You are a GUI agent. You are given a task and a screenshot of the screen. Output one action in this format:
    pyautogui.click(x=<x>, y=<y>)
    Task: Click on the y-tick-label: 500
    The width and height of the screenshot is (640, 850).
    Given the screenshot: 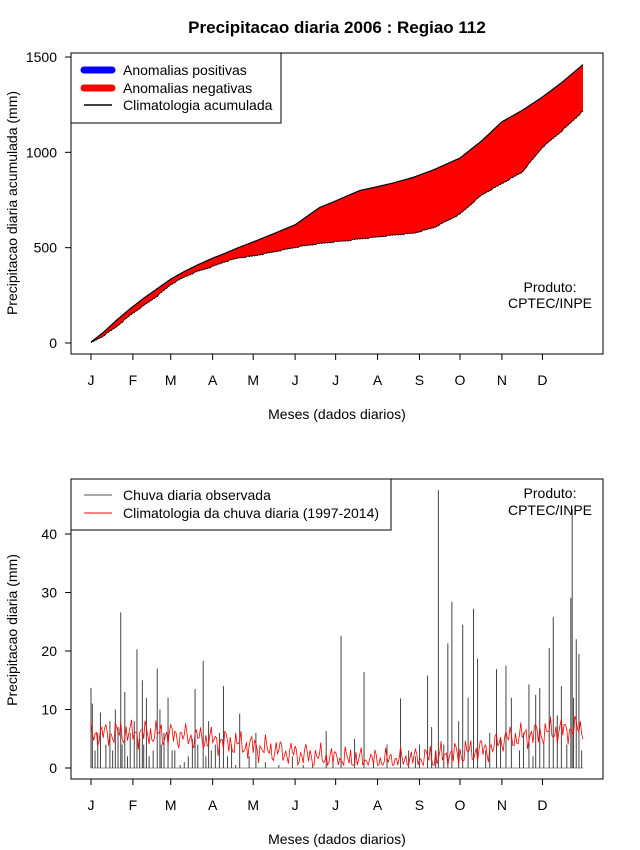 What is the action you would take?
    pyautogui.click(x=46, y=248)
    